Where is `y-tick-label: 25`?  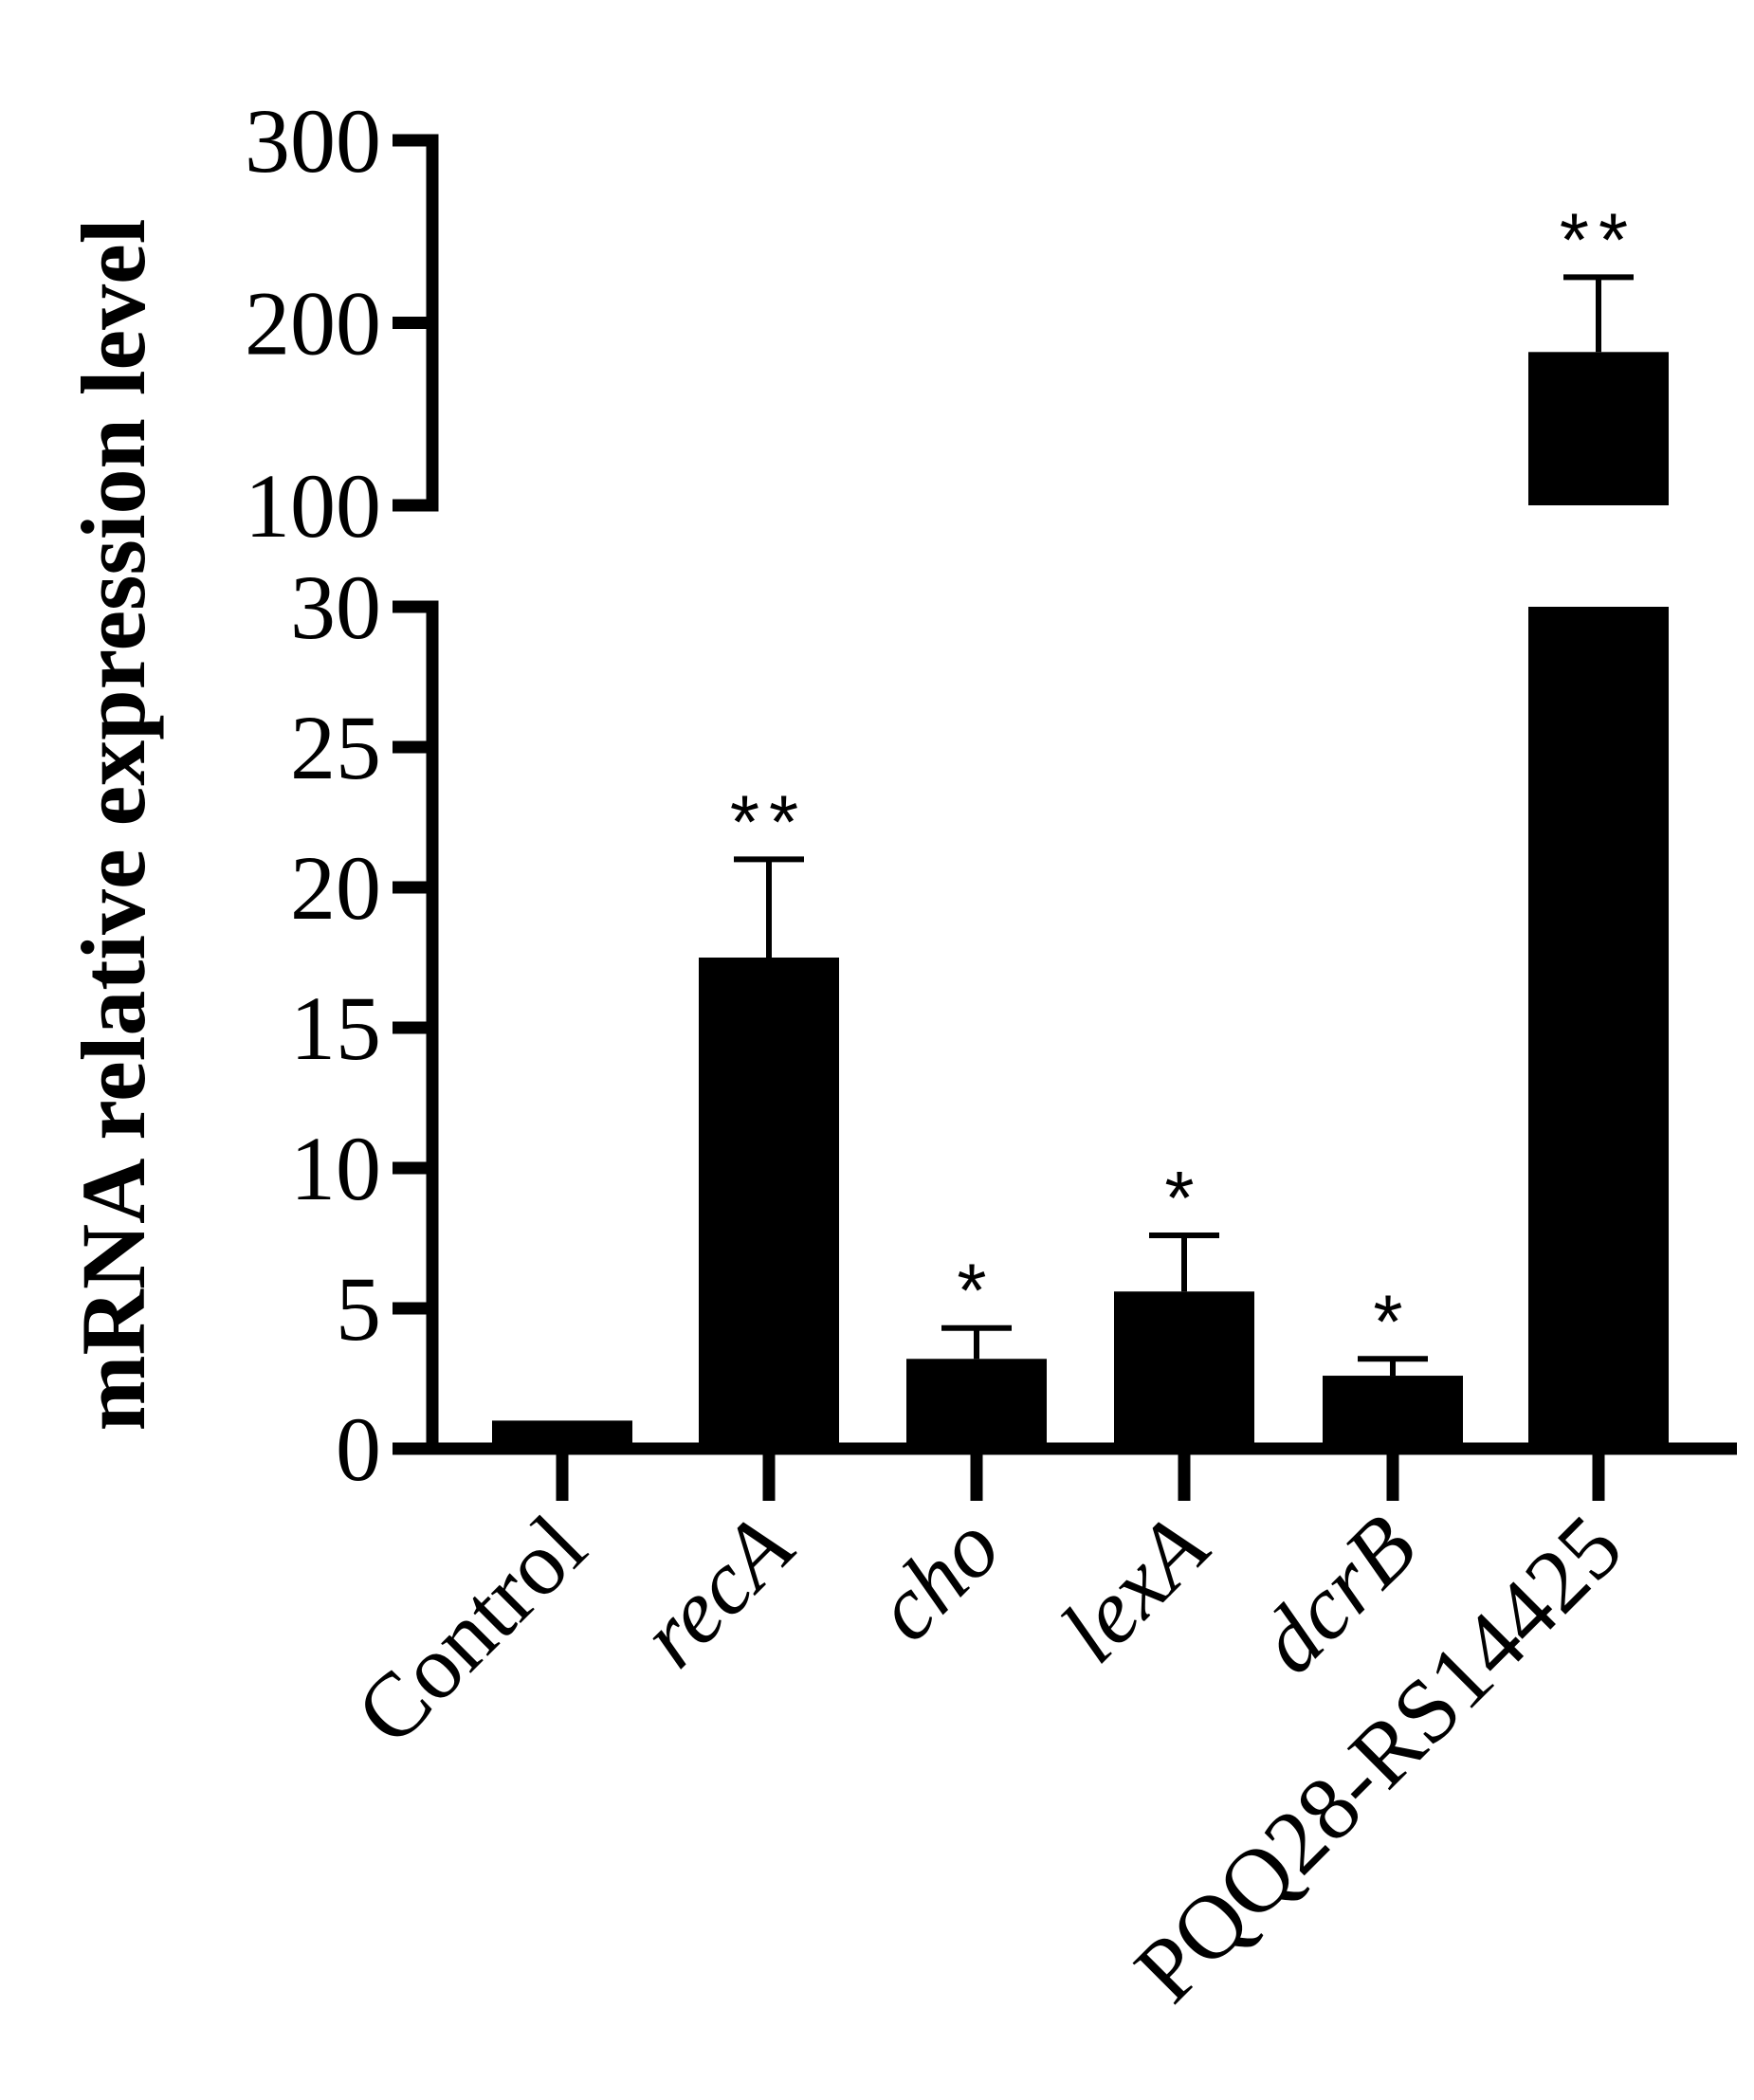 y-tick-label: 25 is located at coordinates (336, 747).